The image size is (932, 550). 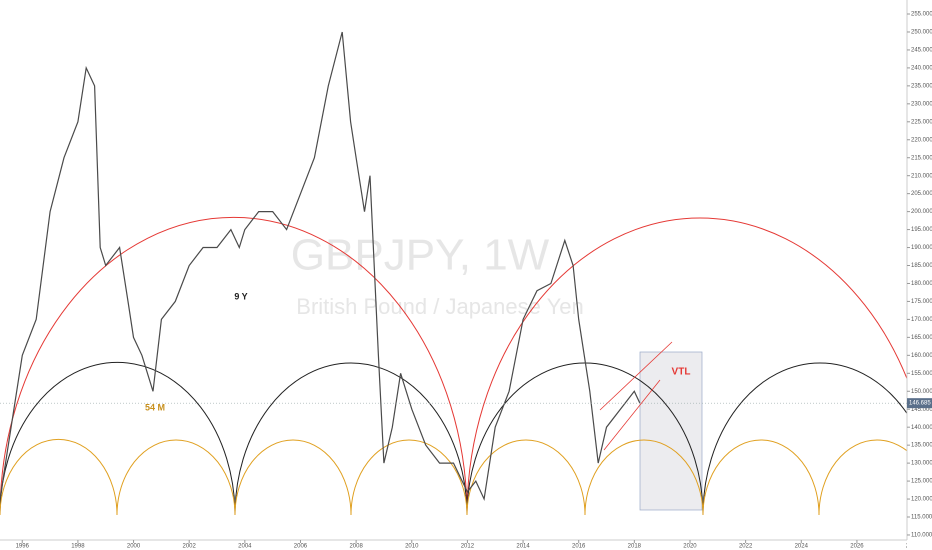 What do you see at coordinates (921, 86) in the screenshot?
I see `y-tick-label: 235.000` at bounding box center [921, 86].